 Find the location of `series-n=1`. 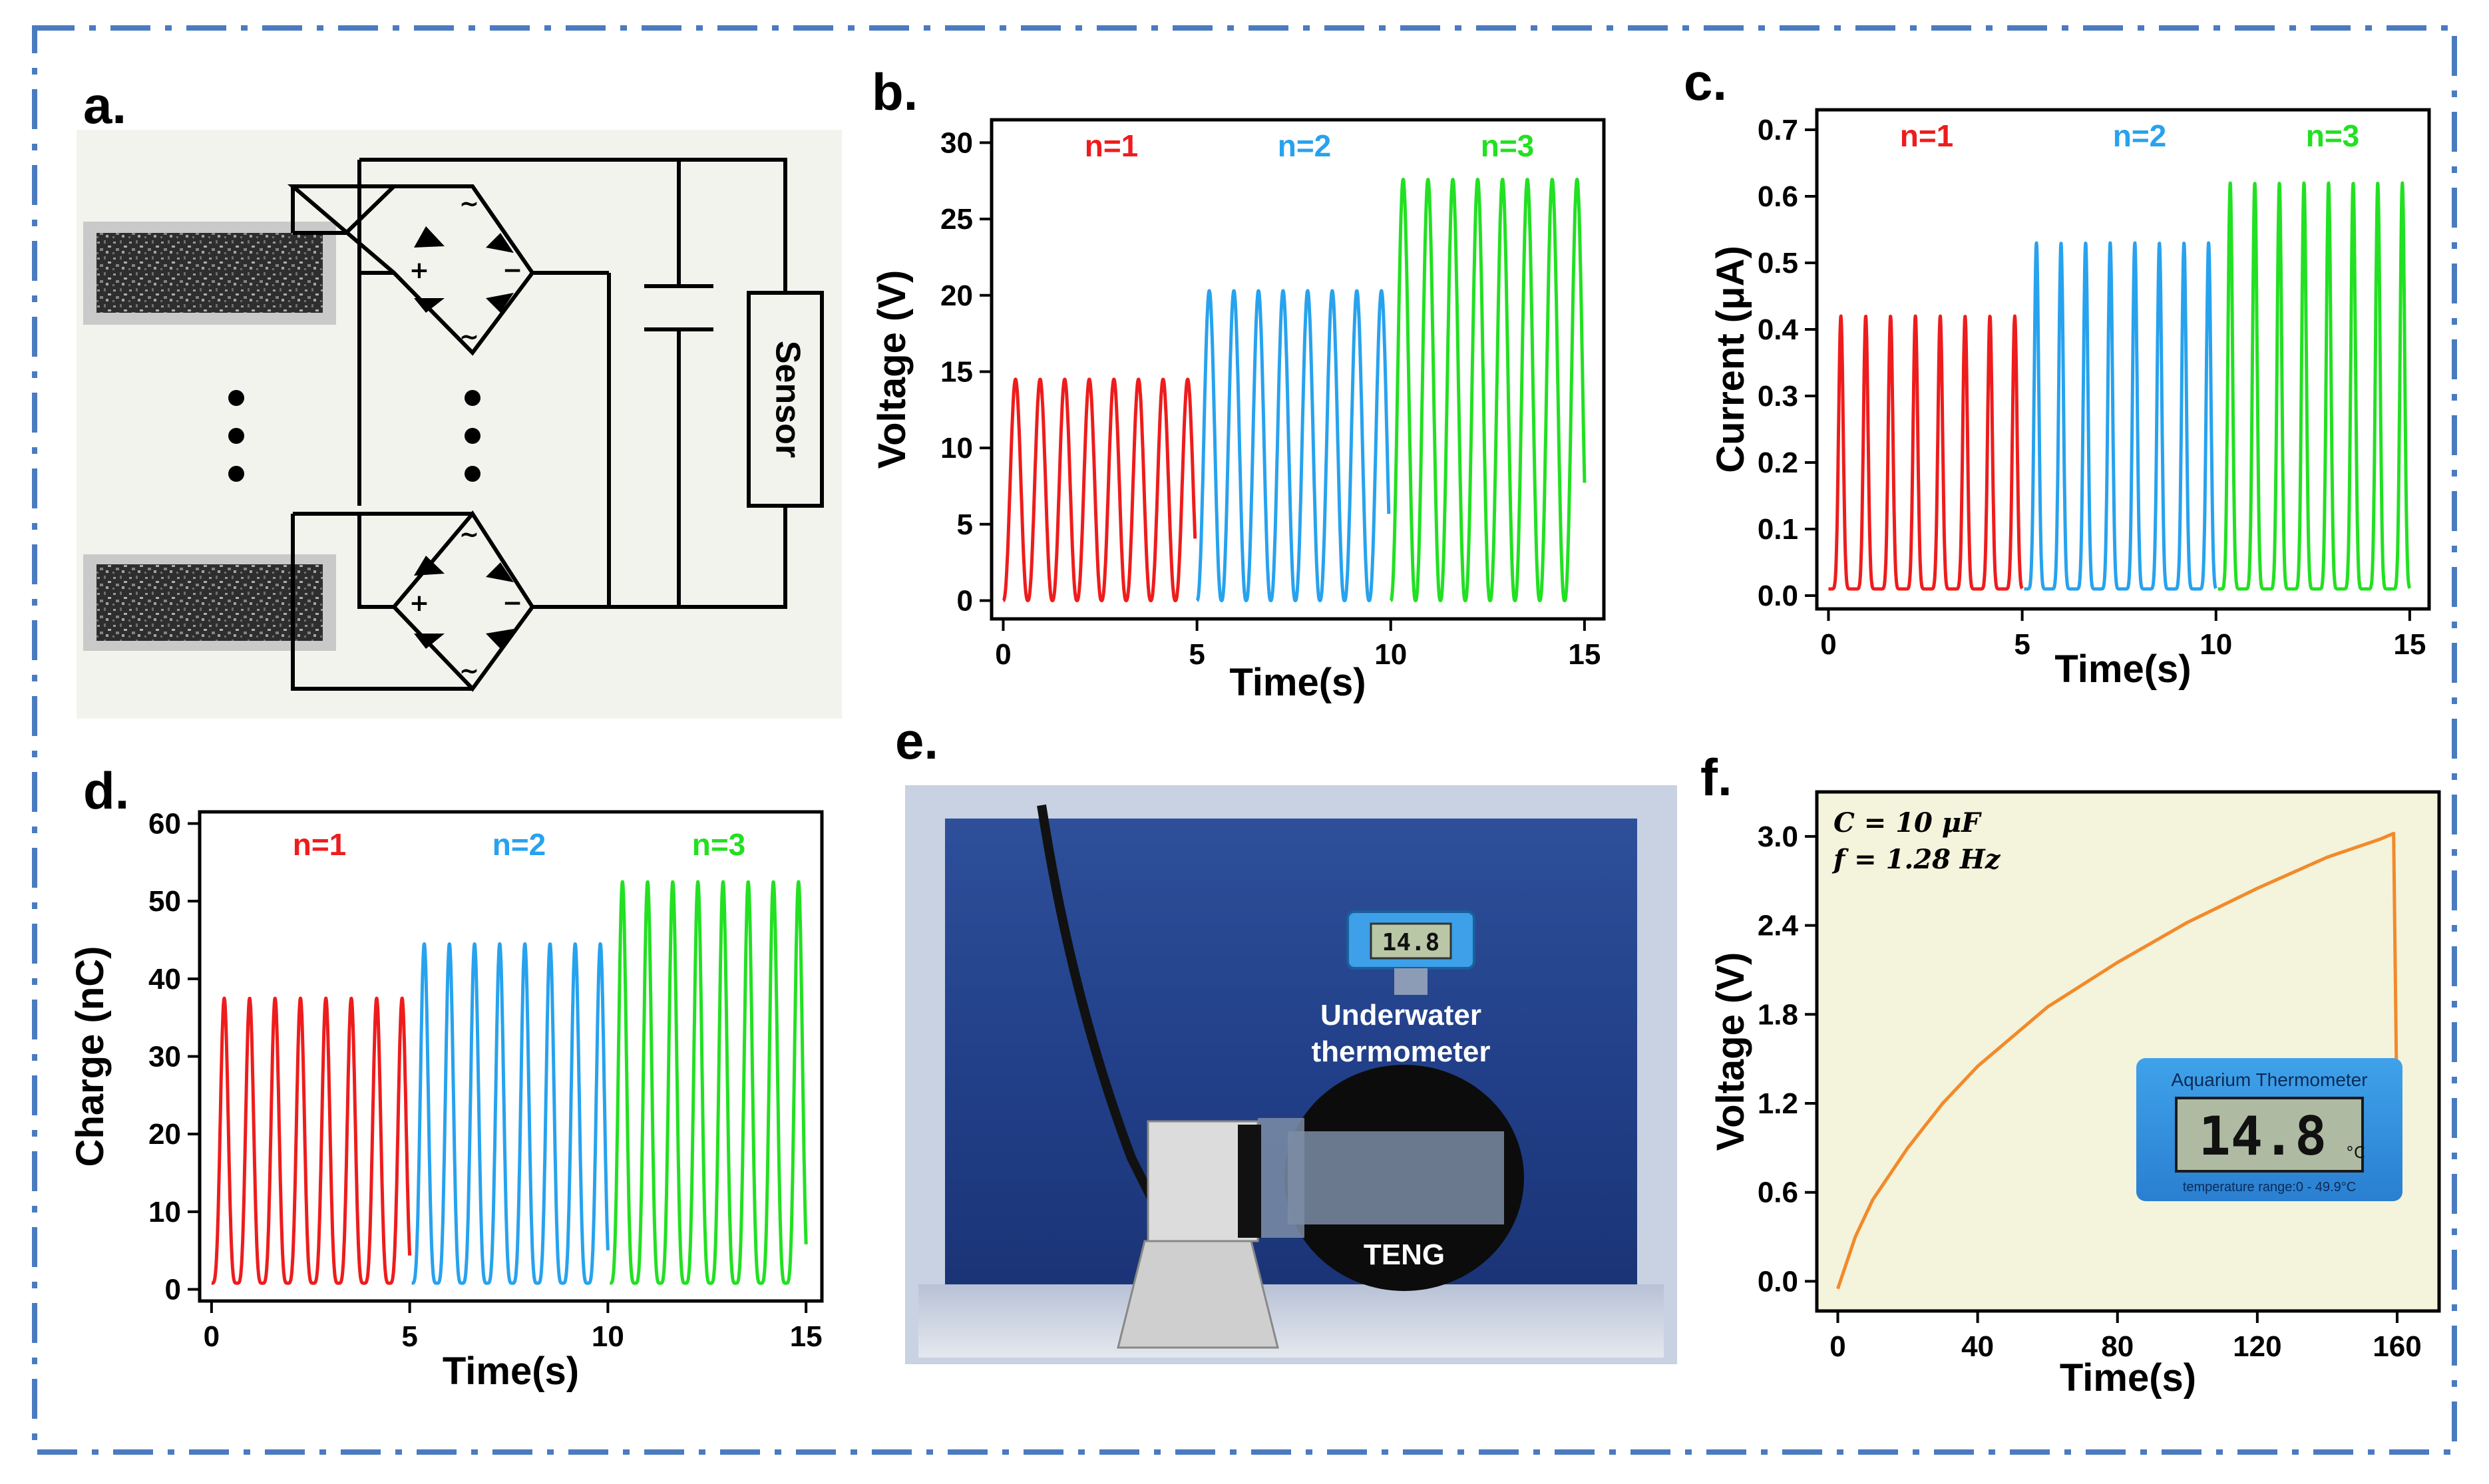

series-n=1 is located at coordinates (1099, 489).